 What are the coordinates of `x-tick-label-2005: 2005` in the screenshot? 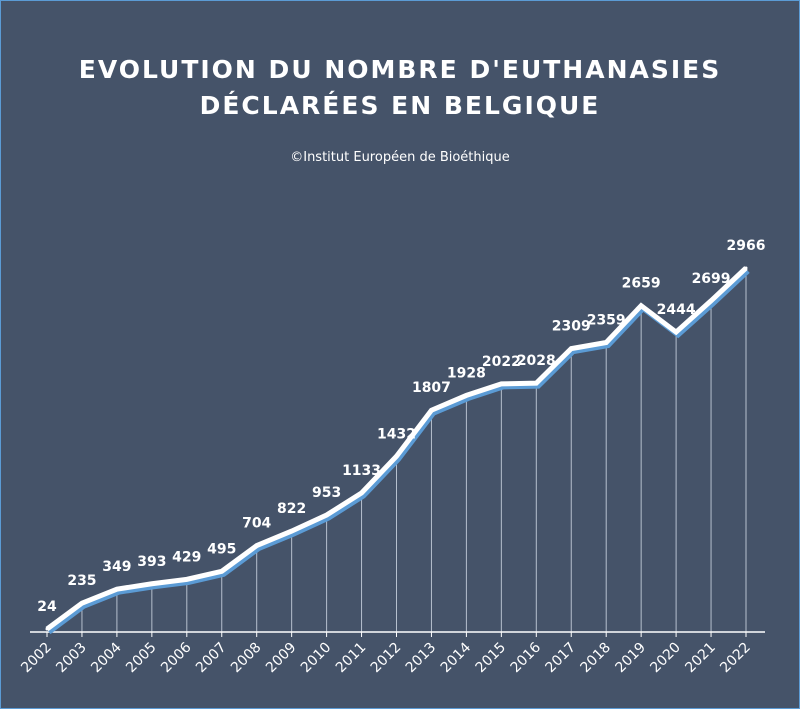 It's located at (141, 658).